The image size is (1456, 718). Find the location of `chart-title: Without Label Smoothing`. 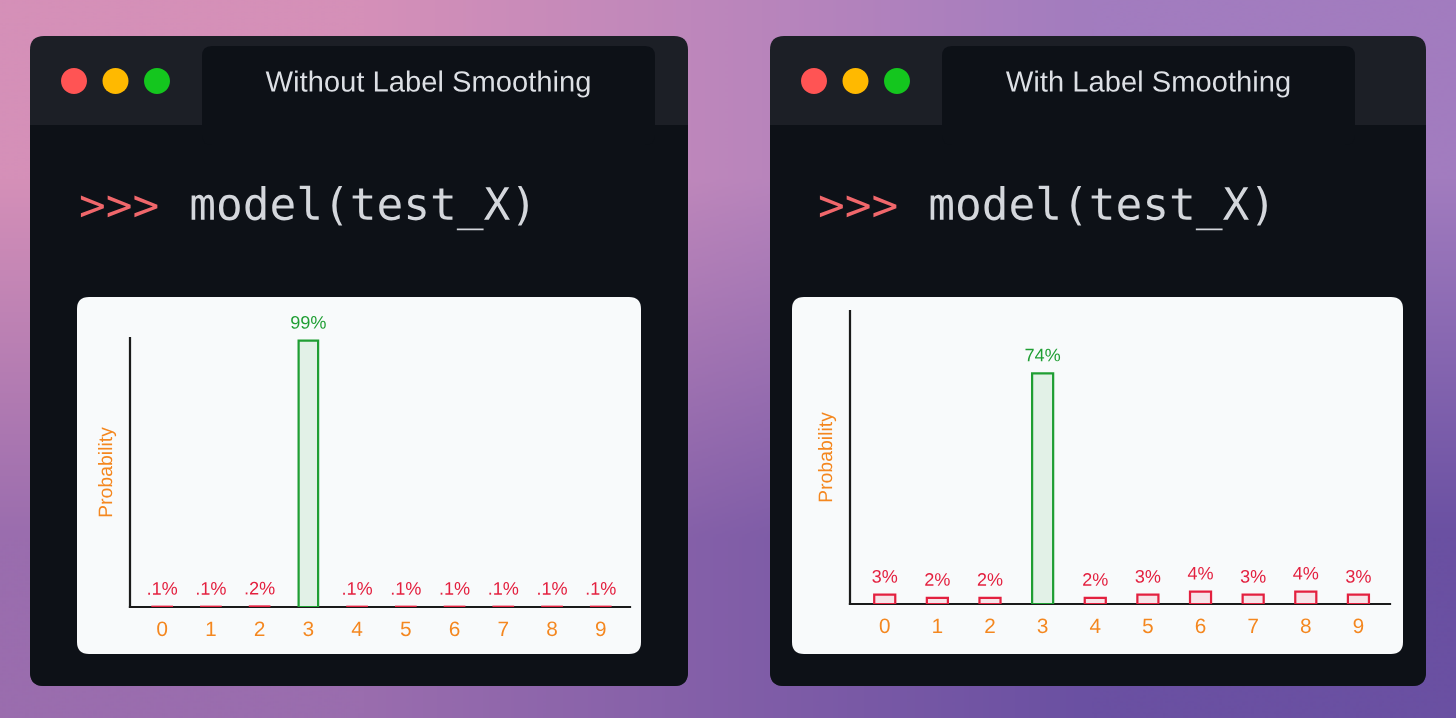

chart-title: Without Label Smoothing is located at coordinates (427, 84).